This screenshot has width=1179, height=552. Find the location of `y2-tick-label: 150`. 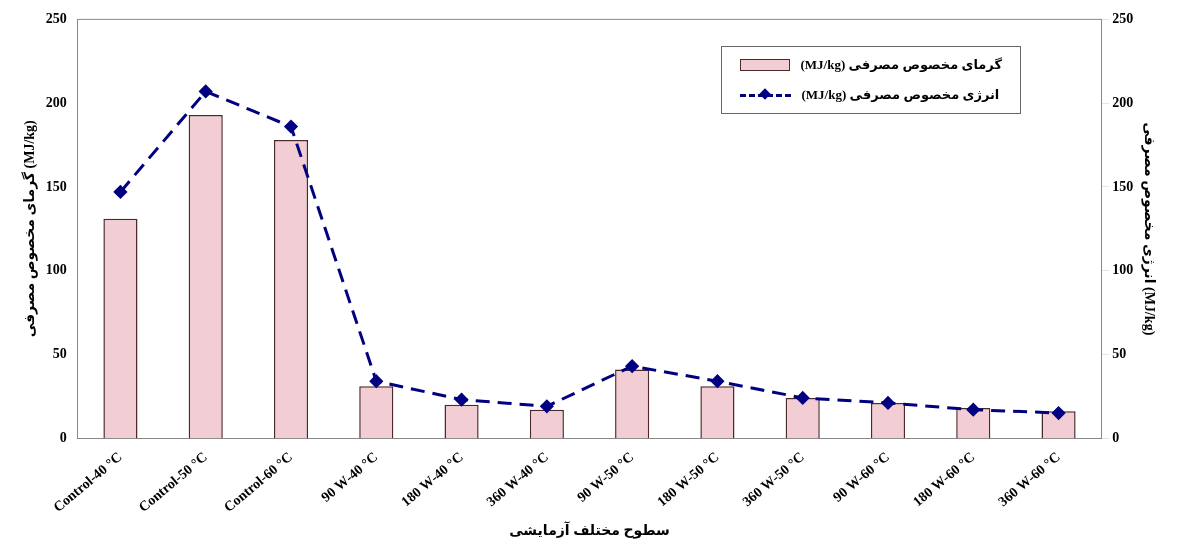

y2-tick-label: 150 is located at coordinates (1123, 186).